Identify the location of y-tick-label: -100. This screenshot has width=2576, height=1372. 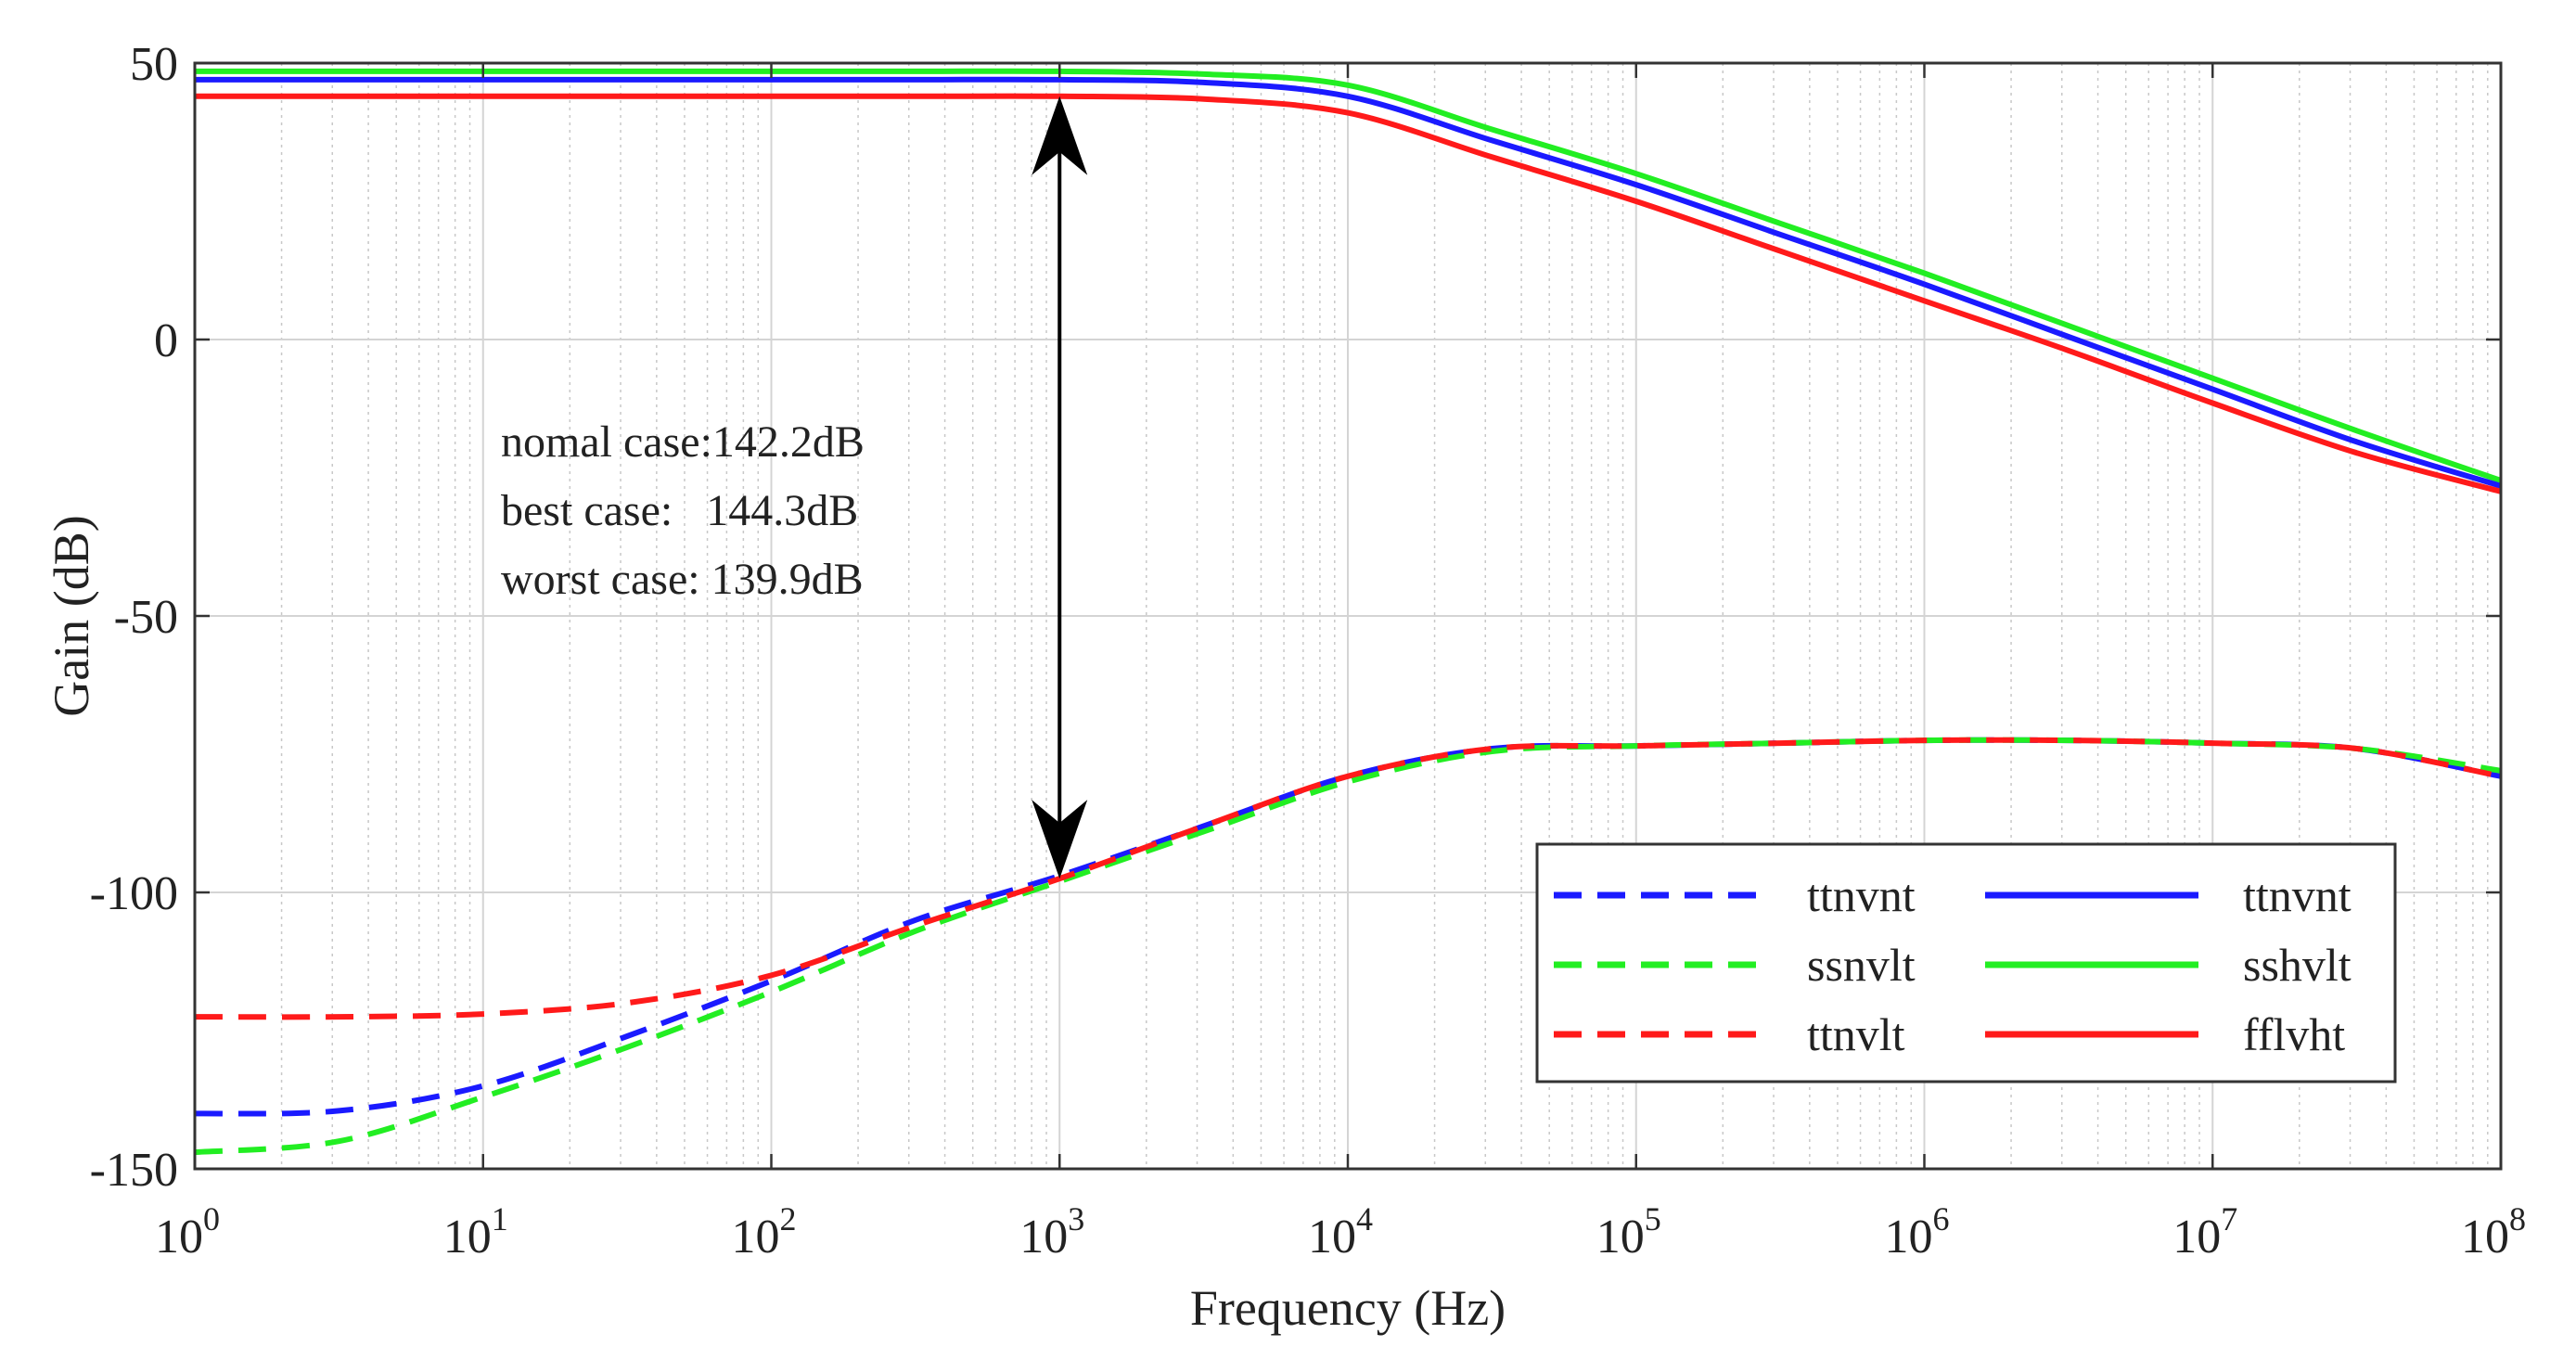
(134, 893).